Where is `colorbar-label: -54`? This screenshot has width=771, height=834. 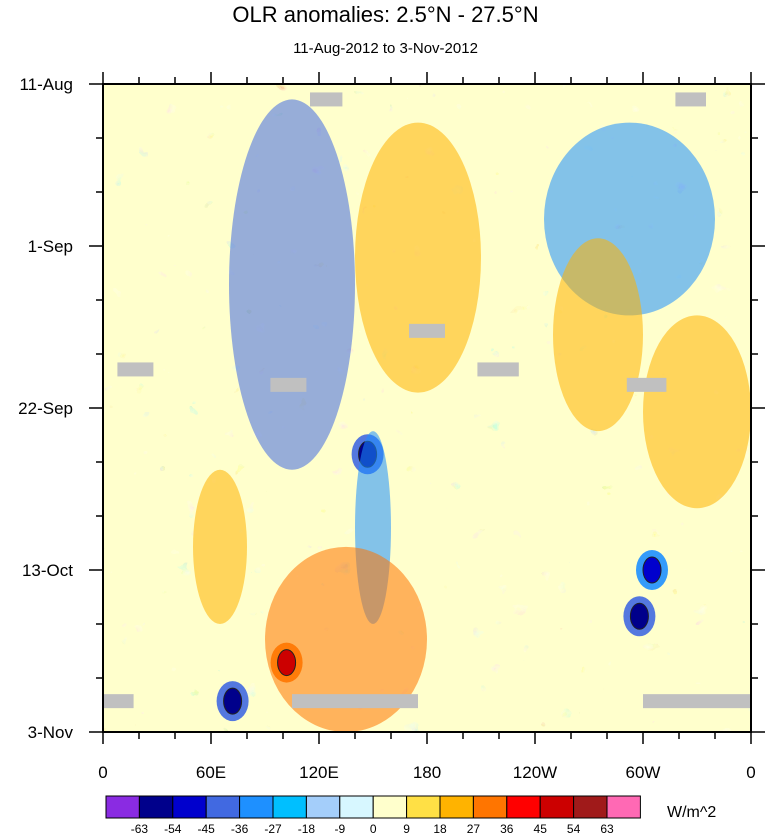
colorbar-label: -54 is located at coordinates (173, 828).